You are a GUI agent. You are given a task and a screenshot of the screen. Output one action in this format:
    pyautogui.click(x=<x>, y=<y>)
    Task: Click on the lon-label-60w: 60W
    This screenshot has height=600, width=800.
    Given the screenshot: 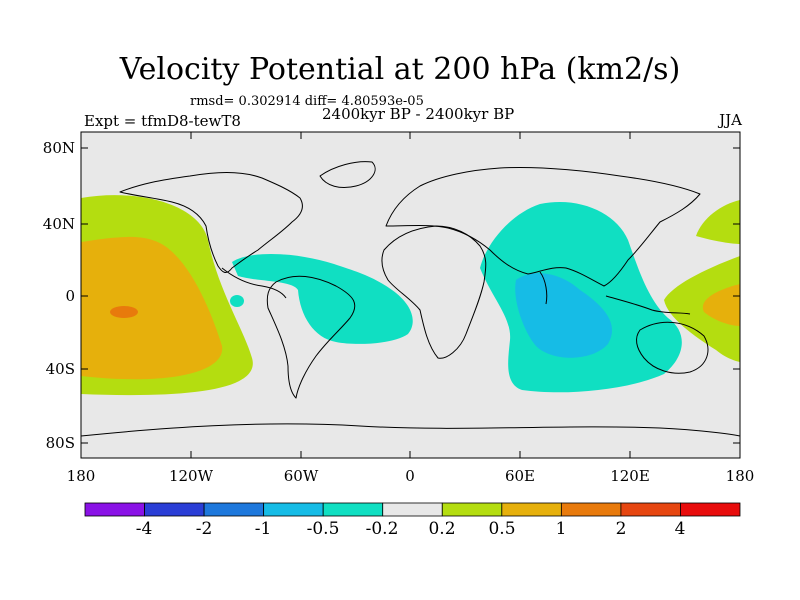 What is the action you would take?
    pyautogui.click(x=301, y=476)
    